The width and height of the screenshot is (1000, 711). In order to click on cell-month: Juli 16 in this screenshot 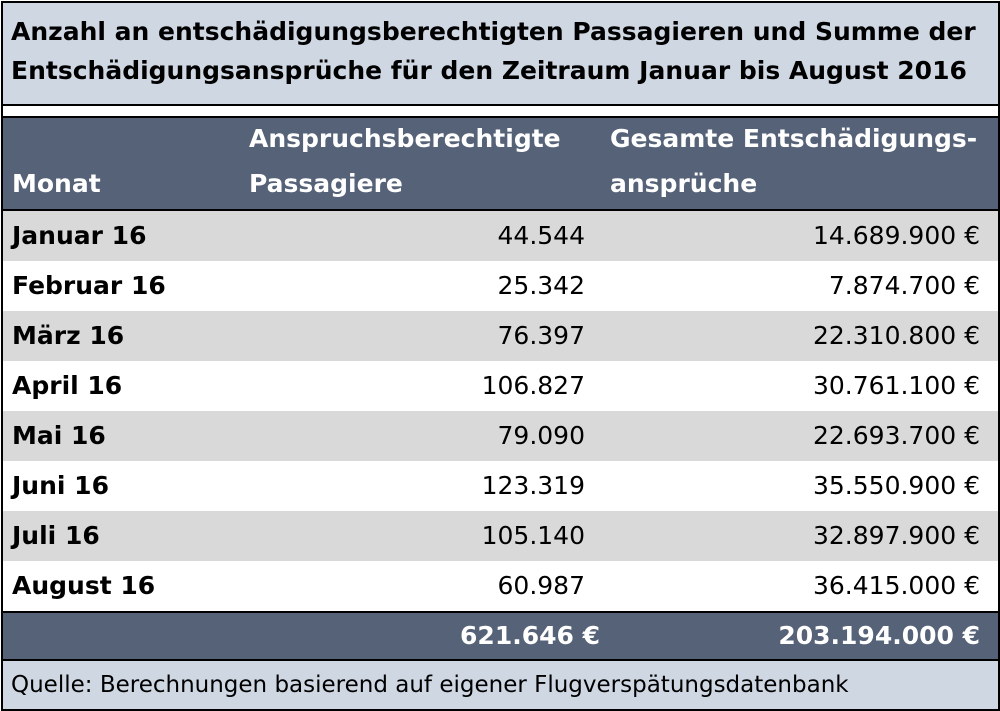, I will do `click(56, 535)`.